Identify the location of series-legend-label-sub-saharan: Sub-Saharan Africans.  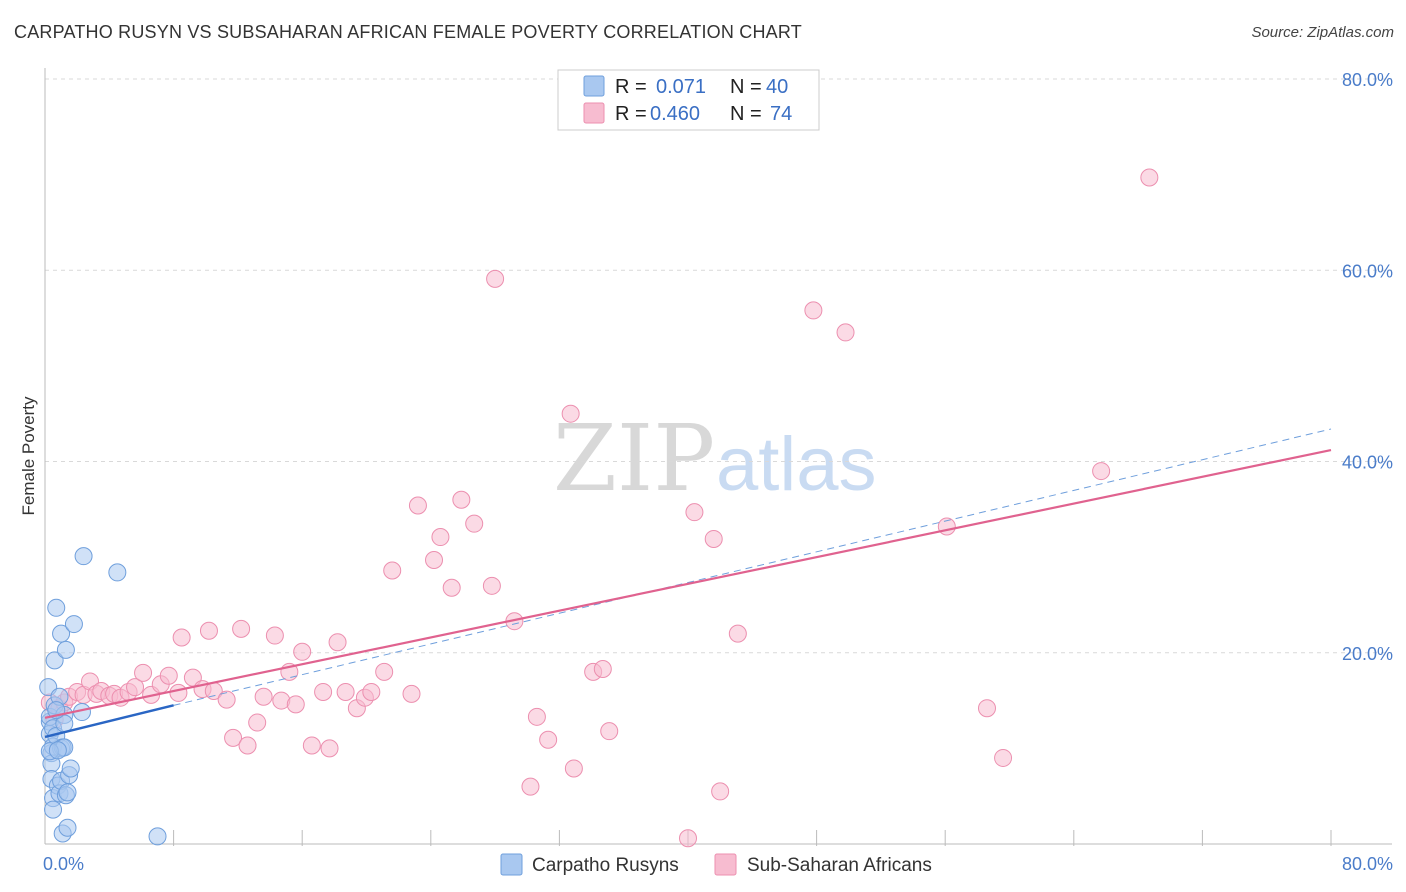
(839, 865).